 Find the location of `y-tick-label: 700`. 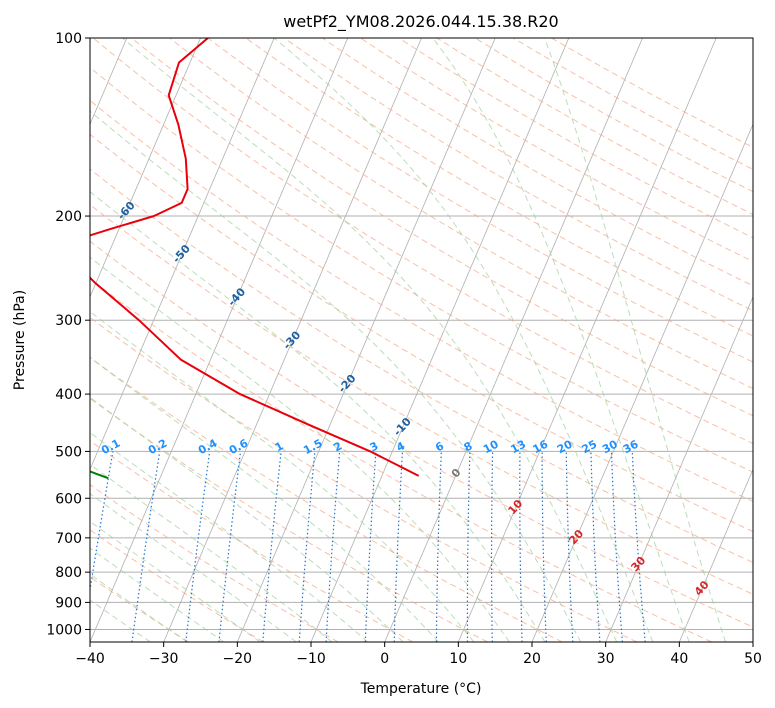

y-tick-label: 700 is located at coordinates (68, 539).